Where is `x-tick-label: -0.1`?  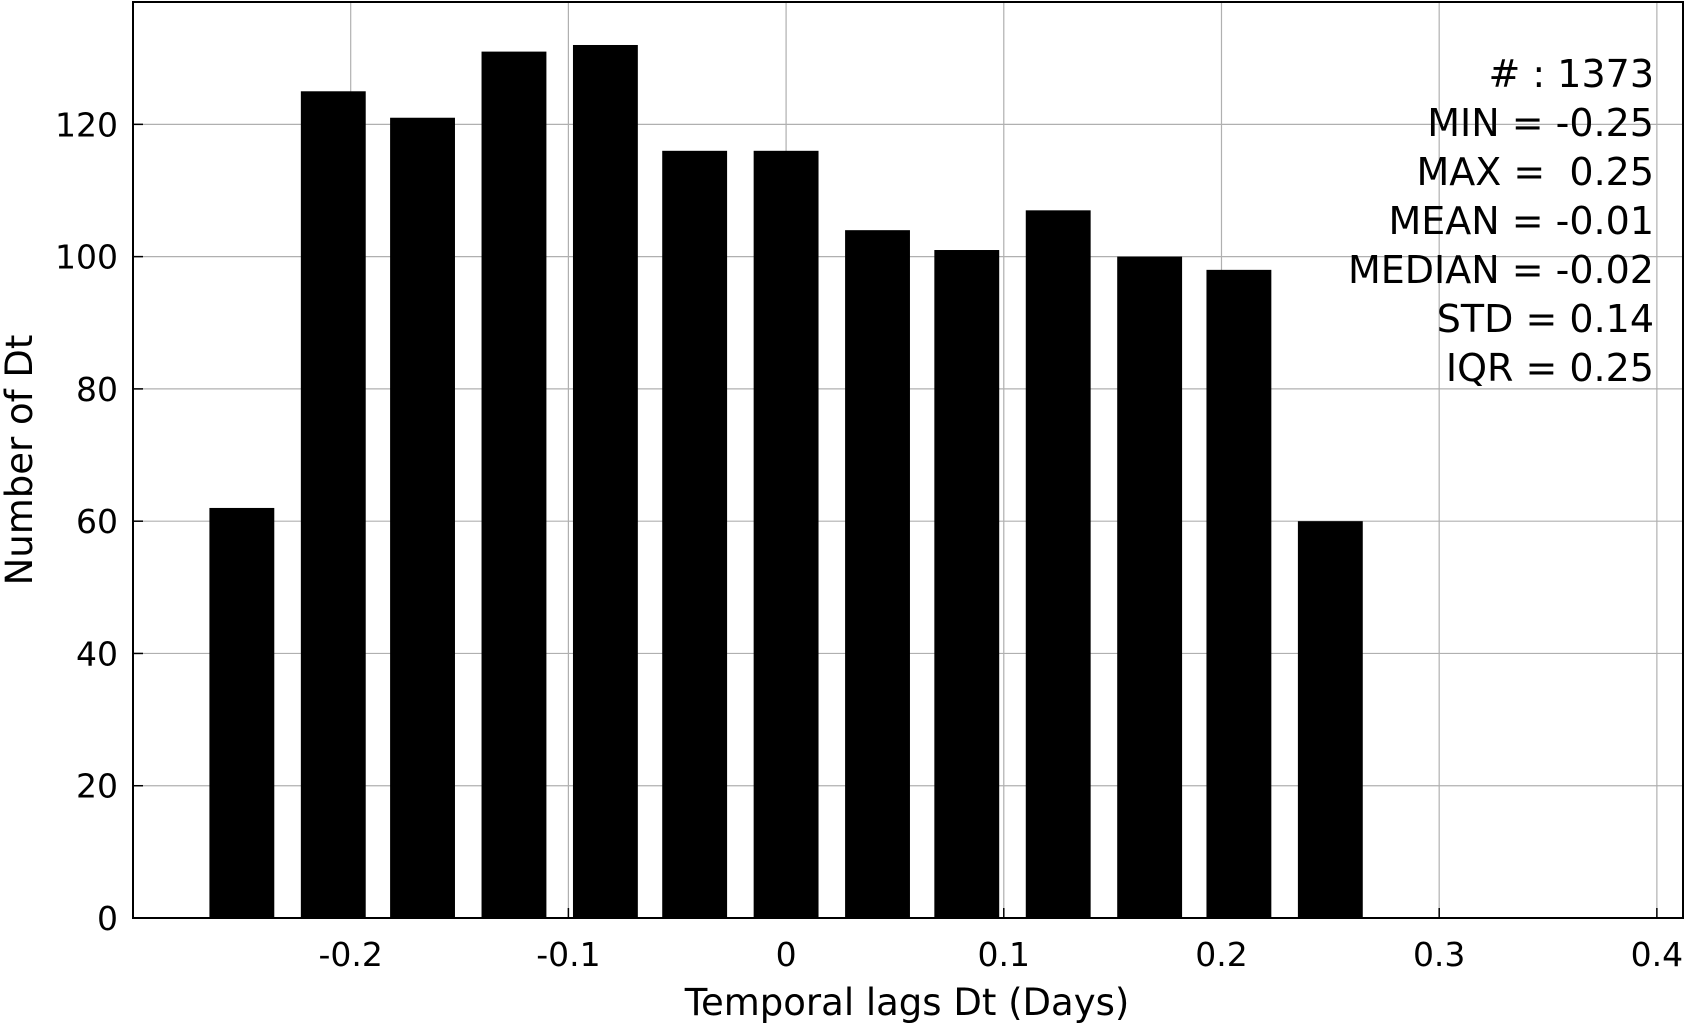
x-tick-label: -0.1 is located at coordinates (568, 954).